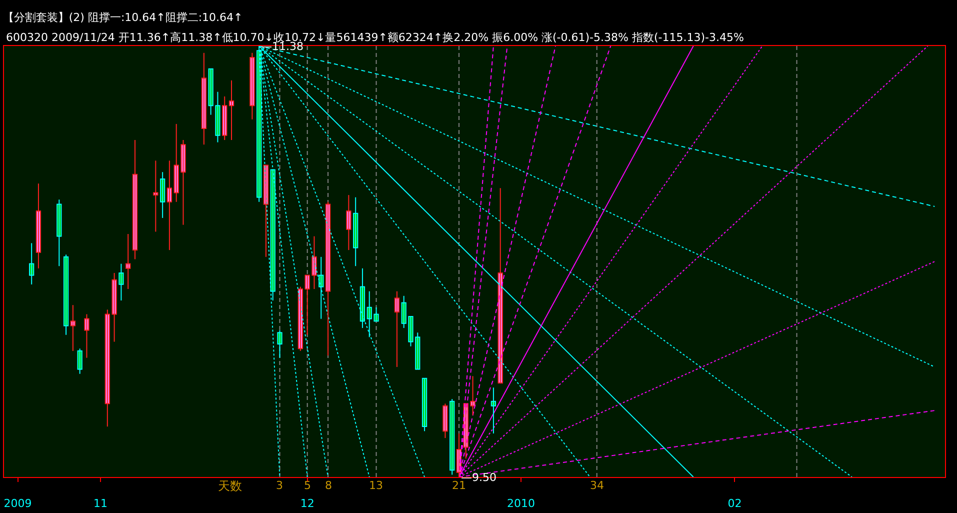 The width and height of the screenshot is (957, 513). Describe the element at coordinates (122, 17) in the screenshot. I see `chart-title: 【分割套装】(2) 阻撑一:10.64↑阻撑二:10.64↑` at that location.